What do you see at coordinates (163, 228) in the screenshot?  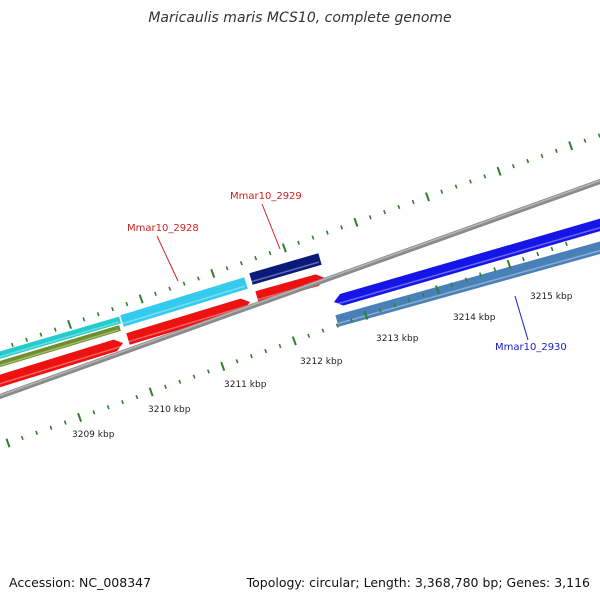 I see `gene-label-0: Mmar10_2928` at bounding box center [163, 228].